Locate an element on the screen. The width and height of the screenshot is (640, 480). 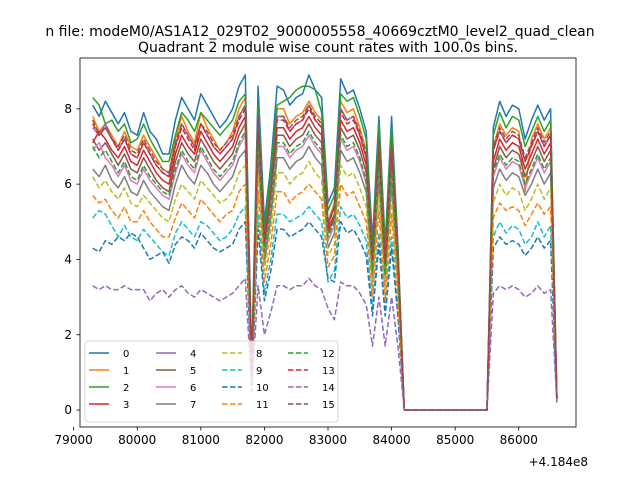
y-tick-label: 0 is located at coordinates (68, 410).